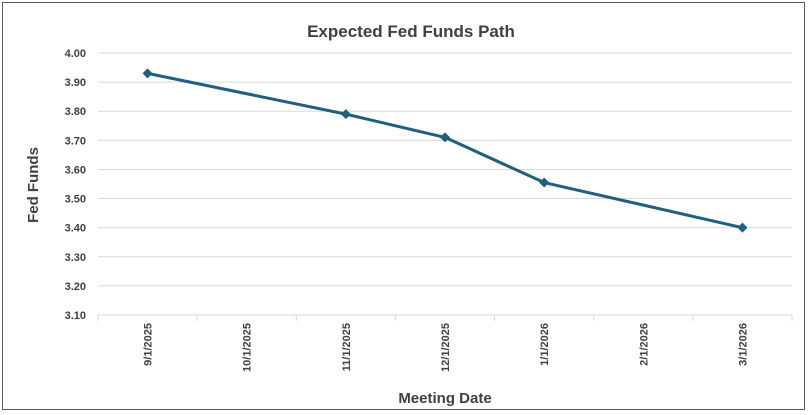  What do you see at coordinates (545, 344) in the screenshot?
I see `x-tick-label: 1/1/2026` at bounding box center [545, 344].